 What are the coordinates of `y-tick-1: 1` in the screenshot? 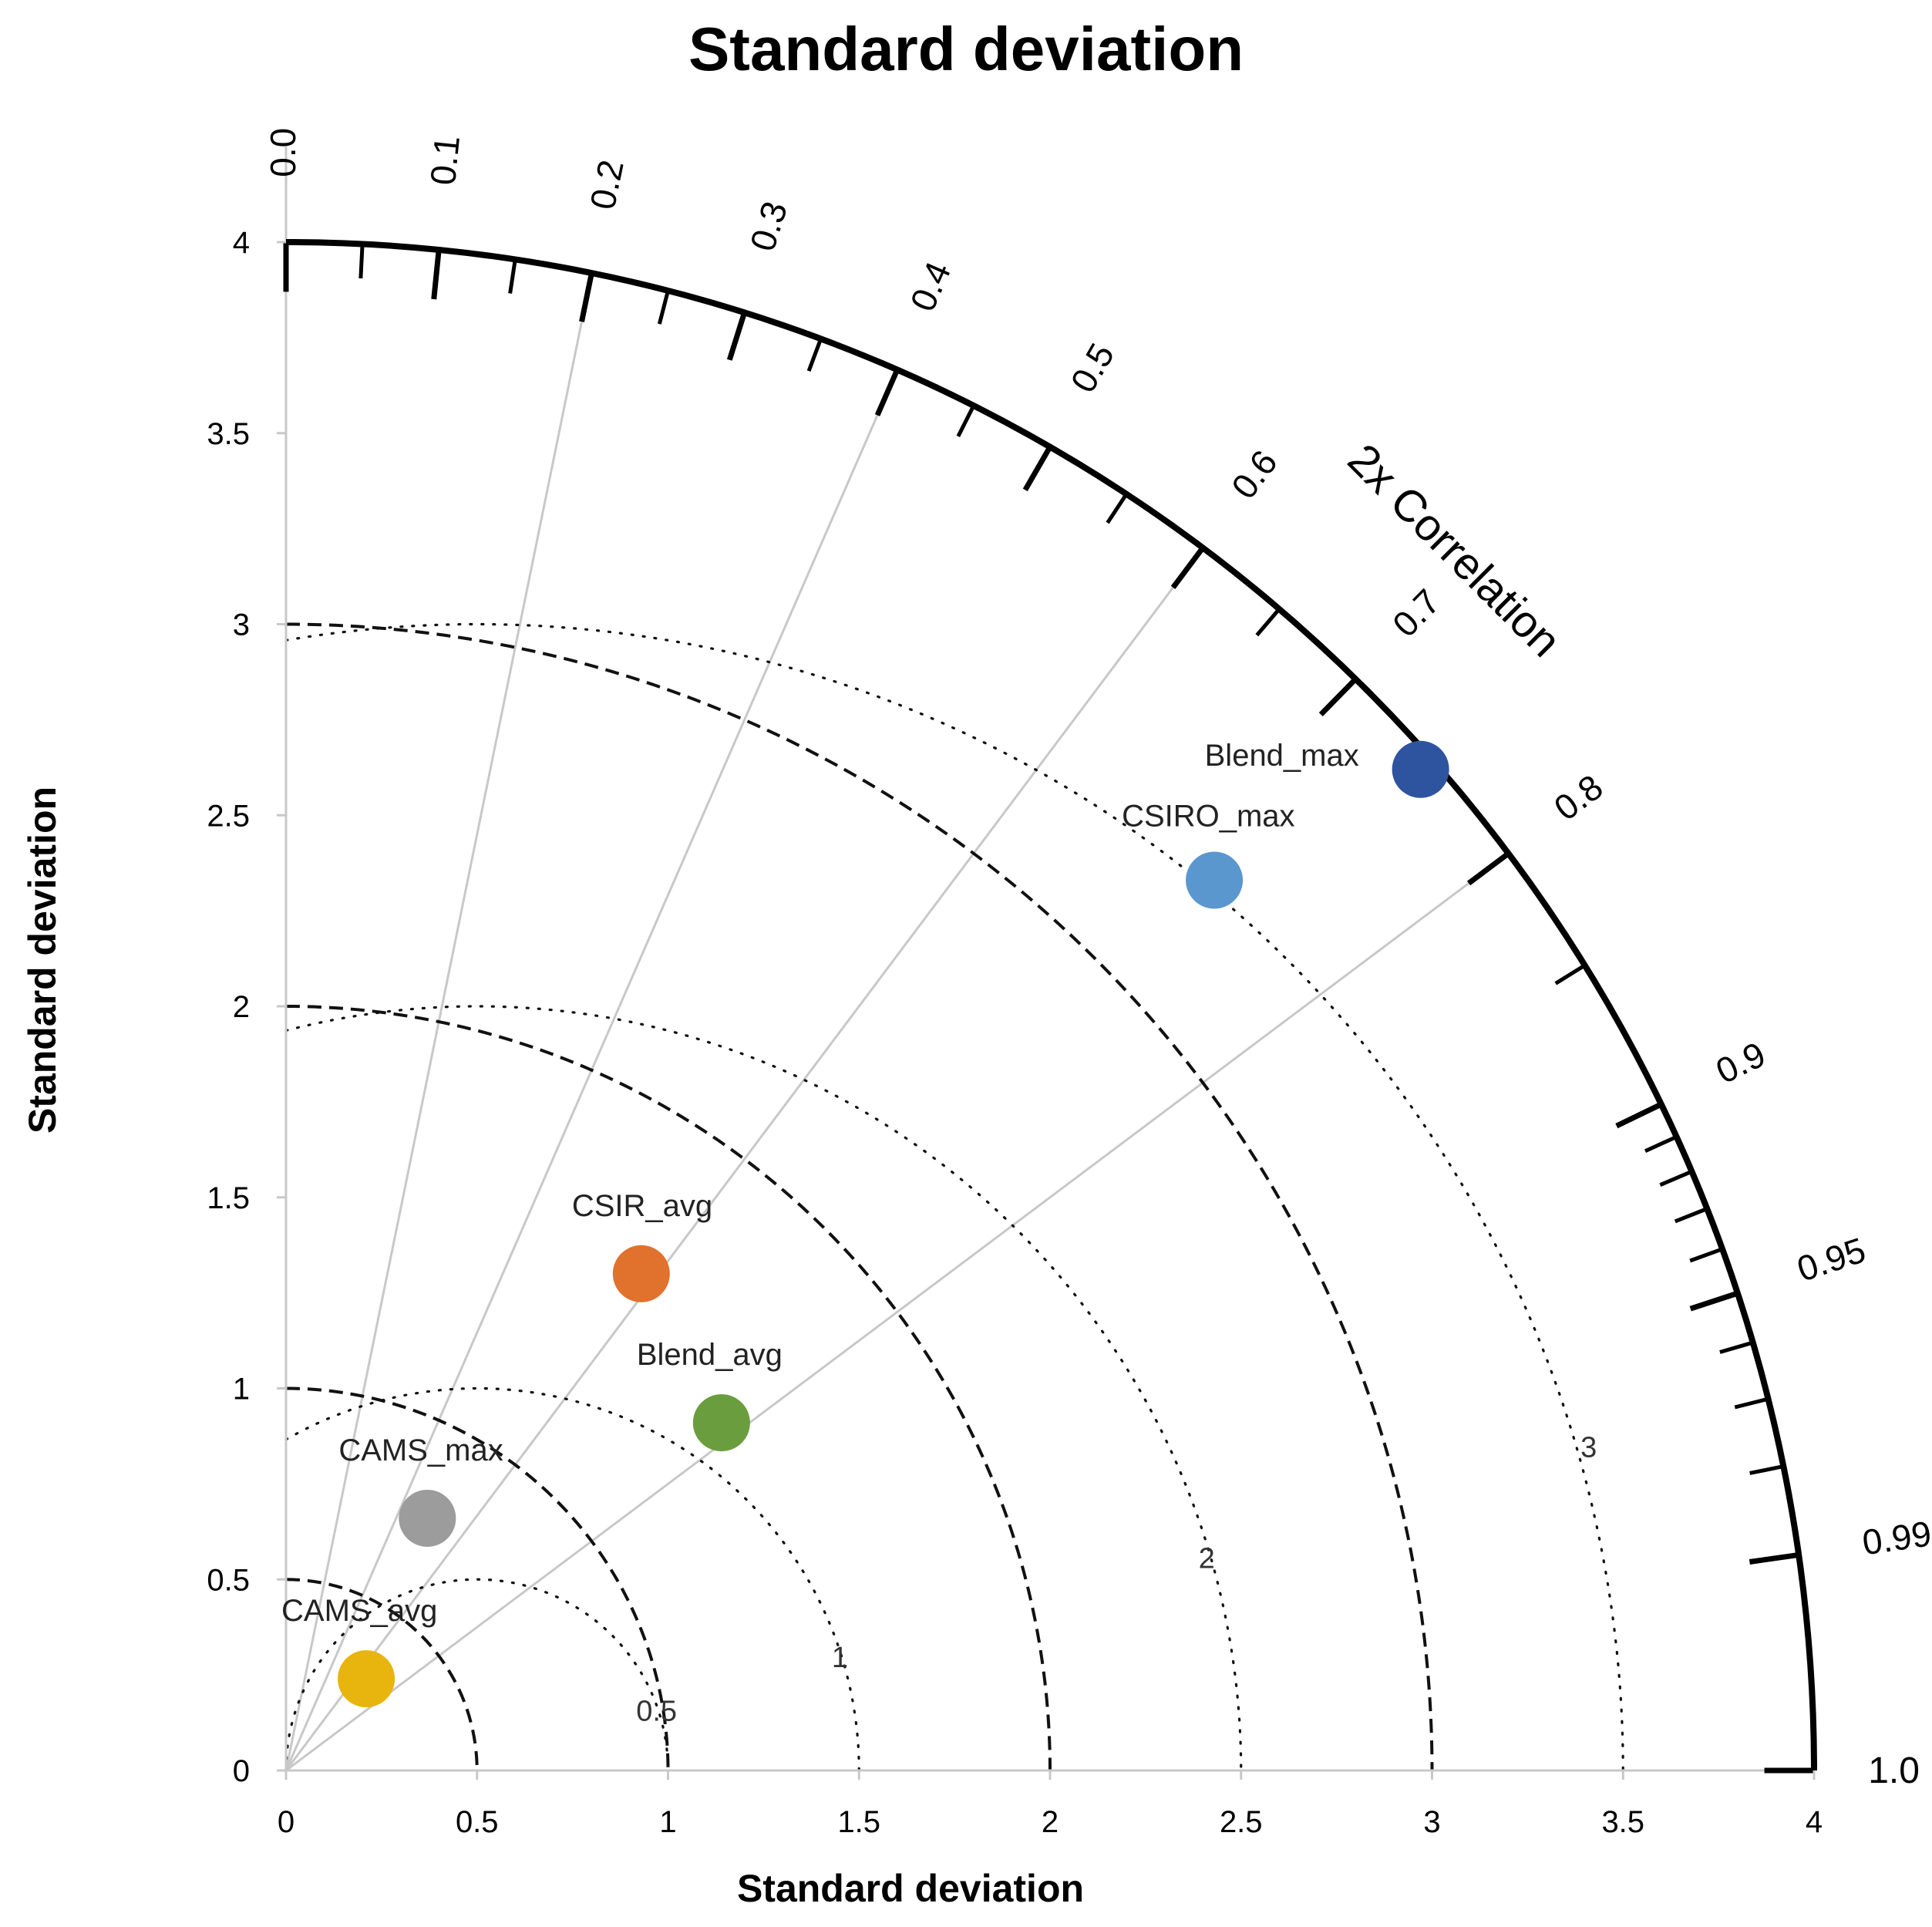 It's located at (241, 1390).